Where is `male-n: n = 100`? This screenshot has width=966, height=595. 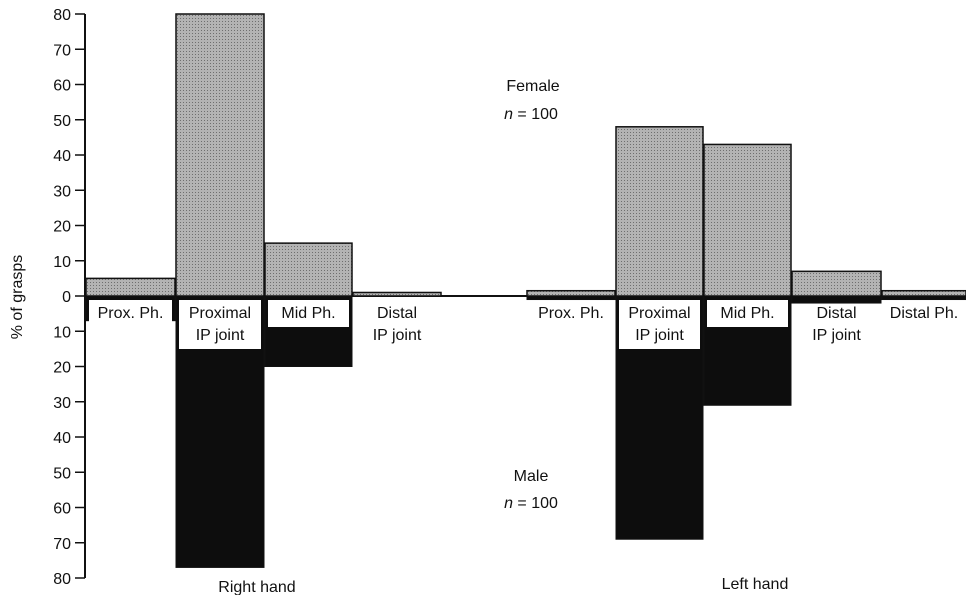 male-n: n = 100 is located at coordinates (531, 503).